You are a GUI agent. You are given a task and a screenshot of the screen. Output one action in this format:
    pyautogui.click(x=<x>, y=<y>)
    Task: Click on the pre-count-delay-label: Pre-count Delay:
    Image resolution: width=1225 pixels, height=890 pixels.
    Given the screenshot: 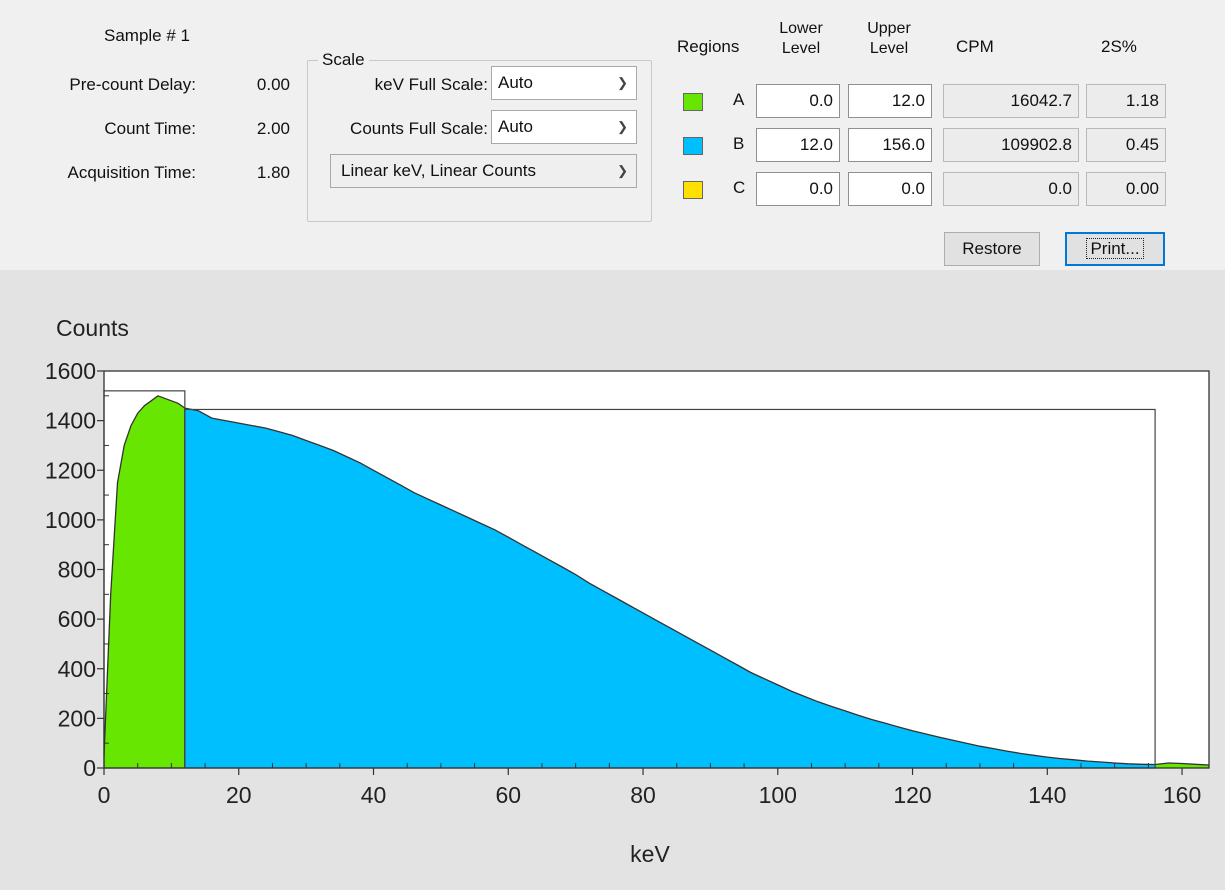 What is the action you would take?
    pyautogui.click(x=132, y=84)
    